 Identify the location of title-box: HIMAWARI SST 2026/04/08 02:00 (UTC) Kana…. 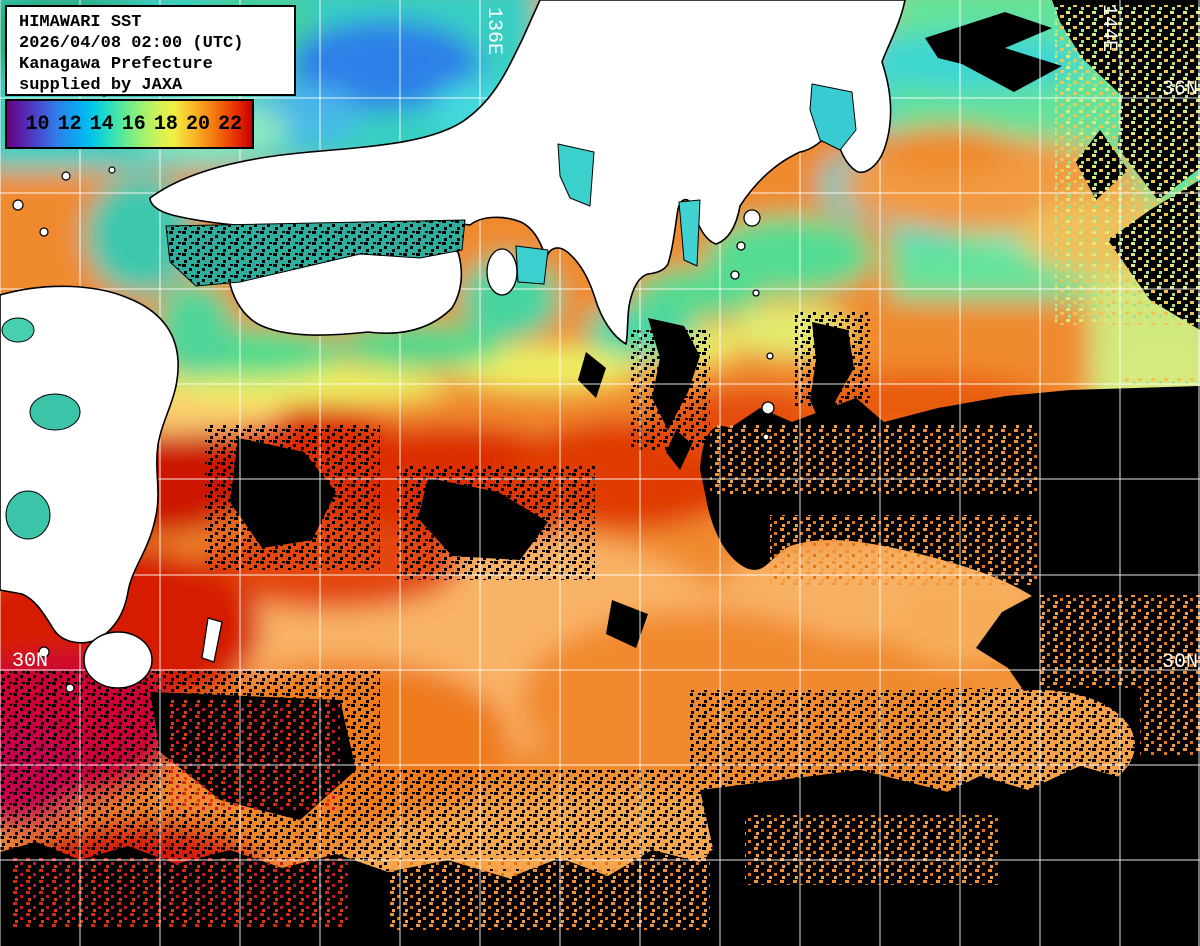
(150, 50).